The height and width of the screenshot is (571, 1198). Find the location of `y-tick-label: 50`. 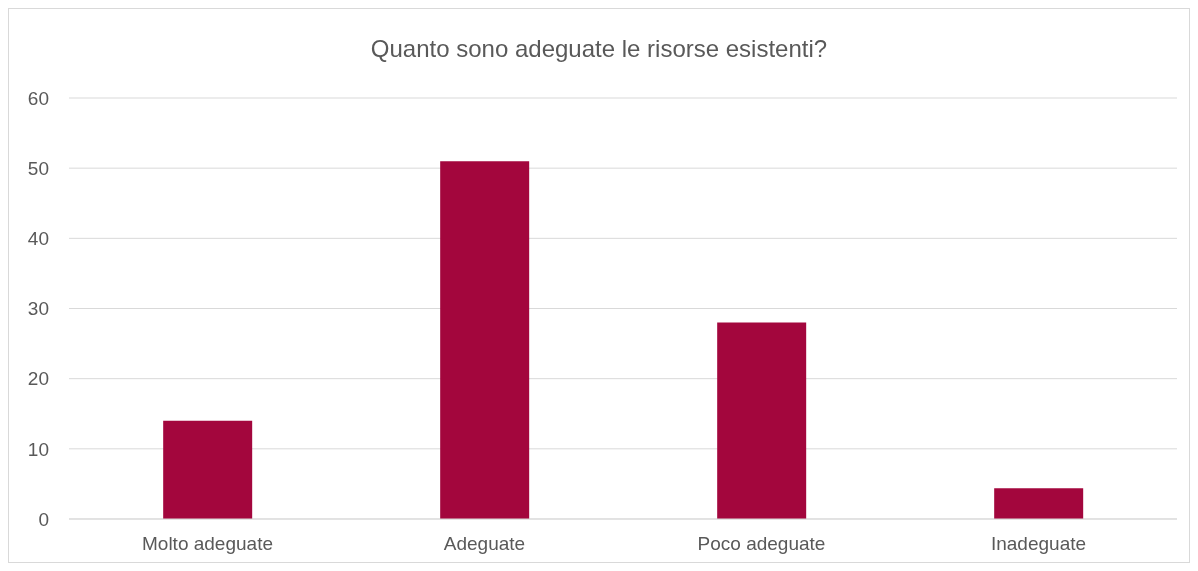

y-tick-label: 50 is located at coordinates (38, 168).